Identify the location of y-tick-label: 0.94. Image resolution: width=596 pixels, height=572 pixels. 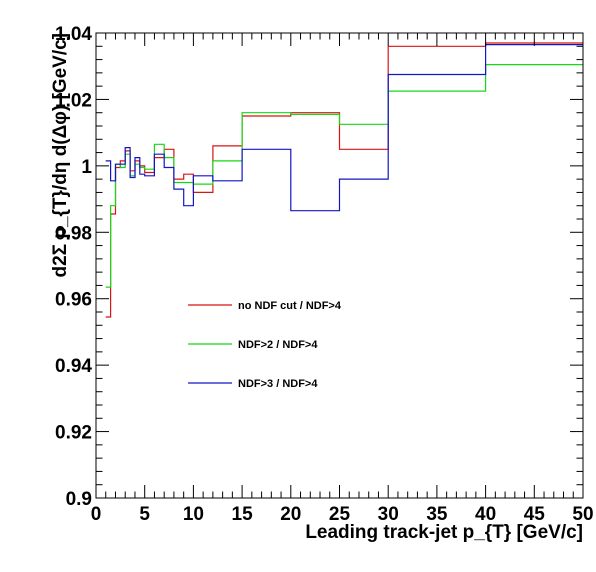
(73, 366).